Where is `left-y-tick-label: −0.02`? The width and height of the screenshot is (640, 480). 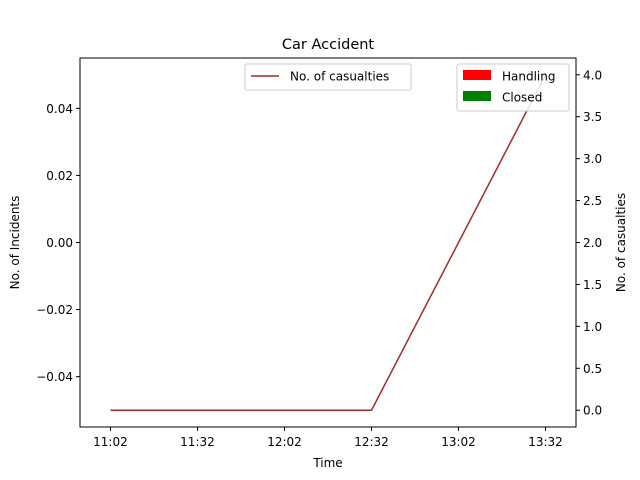 left-y-tick-label: −0.02 is located at coordinates (54, 310).